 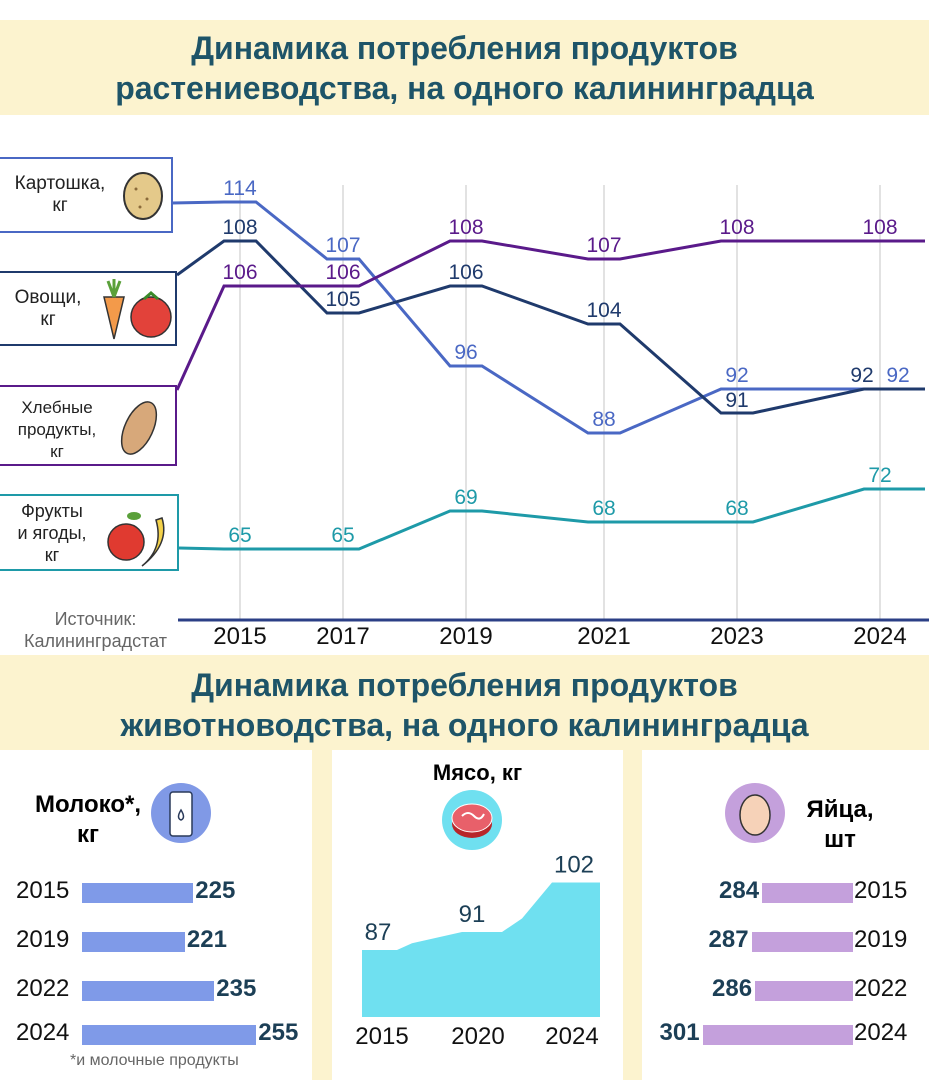 I want to click on source-label: Источник:, so click(x=95, y=619).